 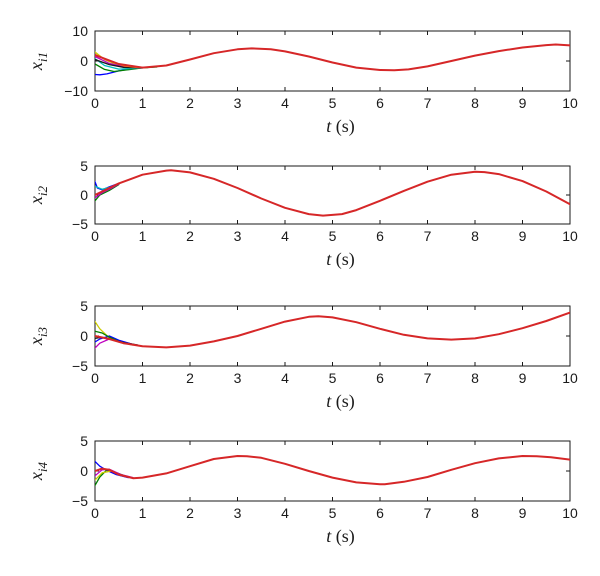 What do you see at coordinates (42, 57) in the screenshot?
I see `y-axis-label-subscript: i1` at bounding box center [42, 57].